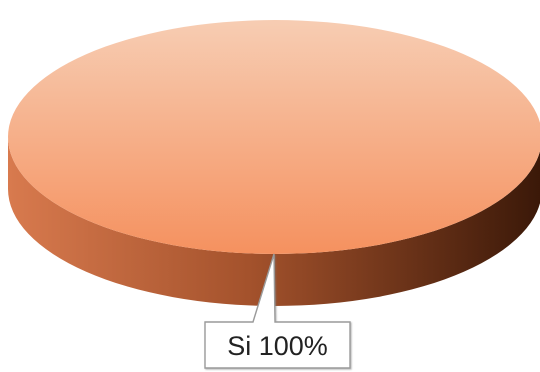 The width and height of the screenshot is (540, 372). I want to click on data-label-si: Si 100%, so click(277, 346).